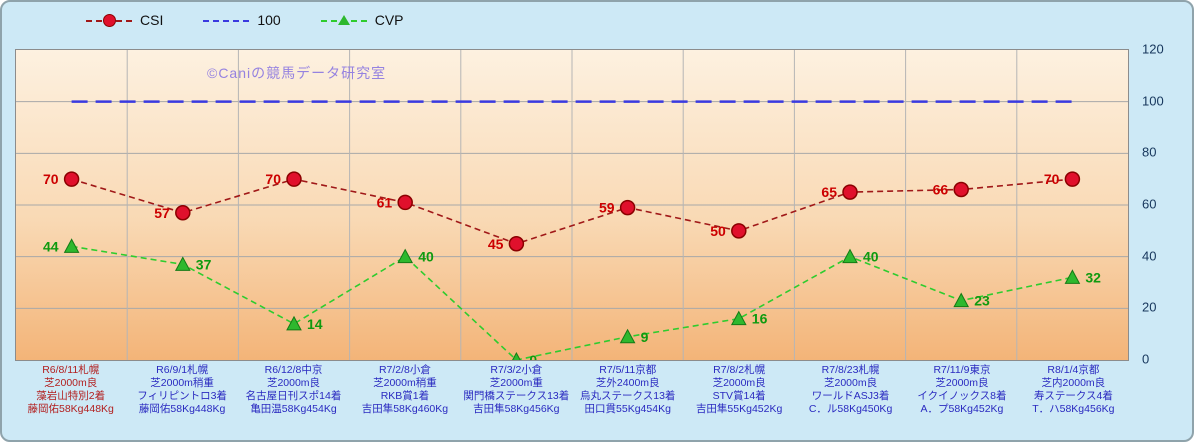 The width and height of the screenshot is (1194, 442). What do you see at coordinates (941, 190) in the screenshot?
I see `value-label-csi: 66` at bounding box center [941, 190].